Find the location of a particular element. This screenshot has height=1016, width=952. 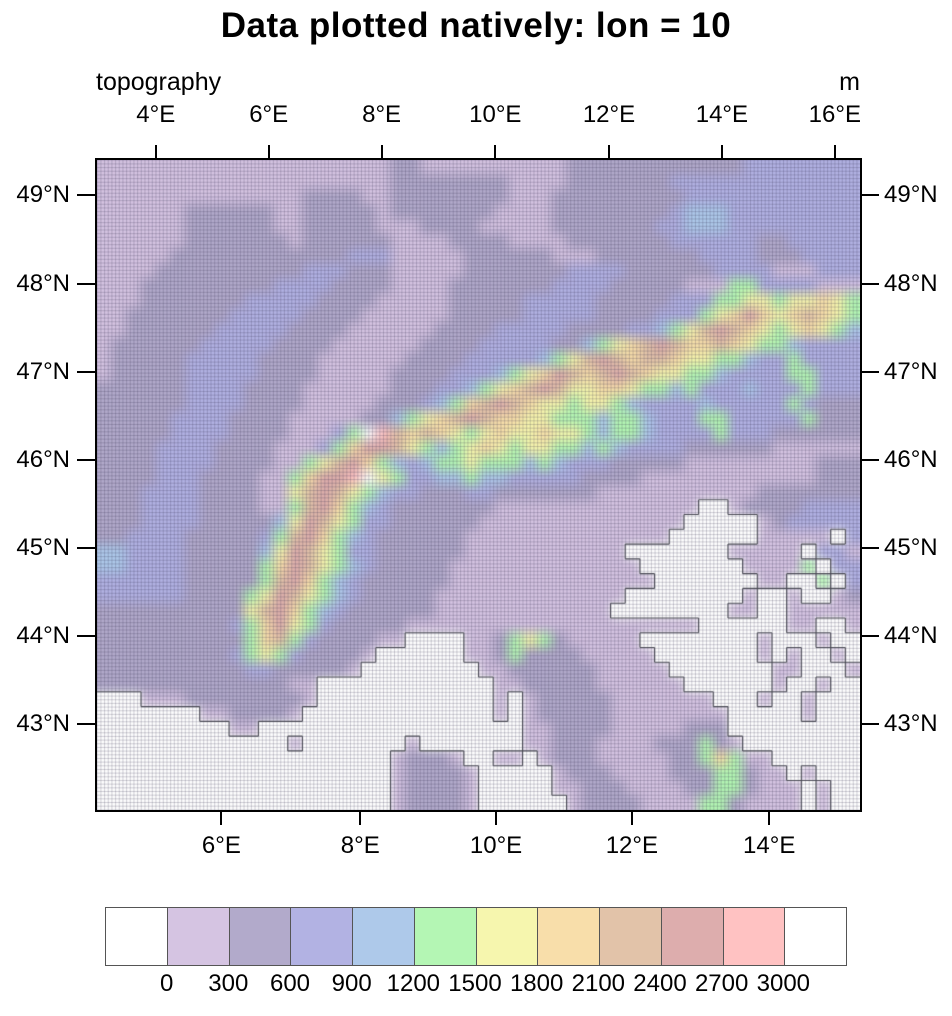

colorbar-tick-label: 1800 is located at coordinates (536, 983).